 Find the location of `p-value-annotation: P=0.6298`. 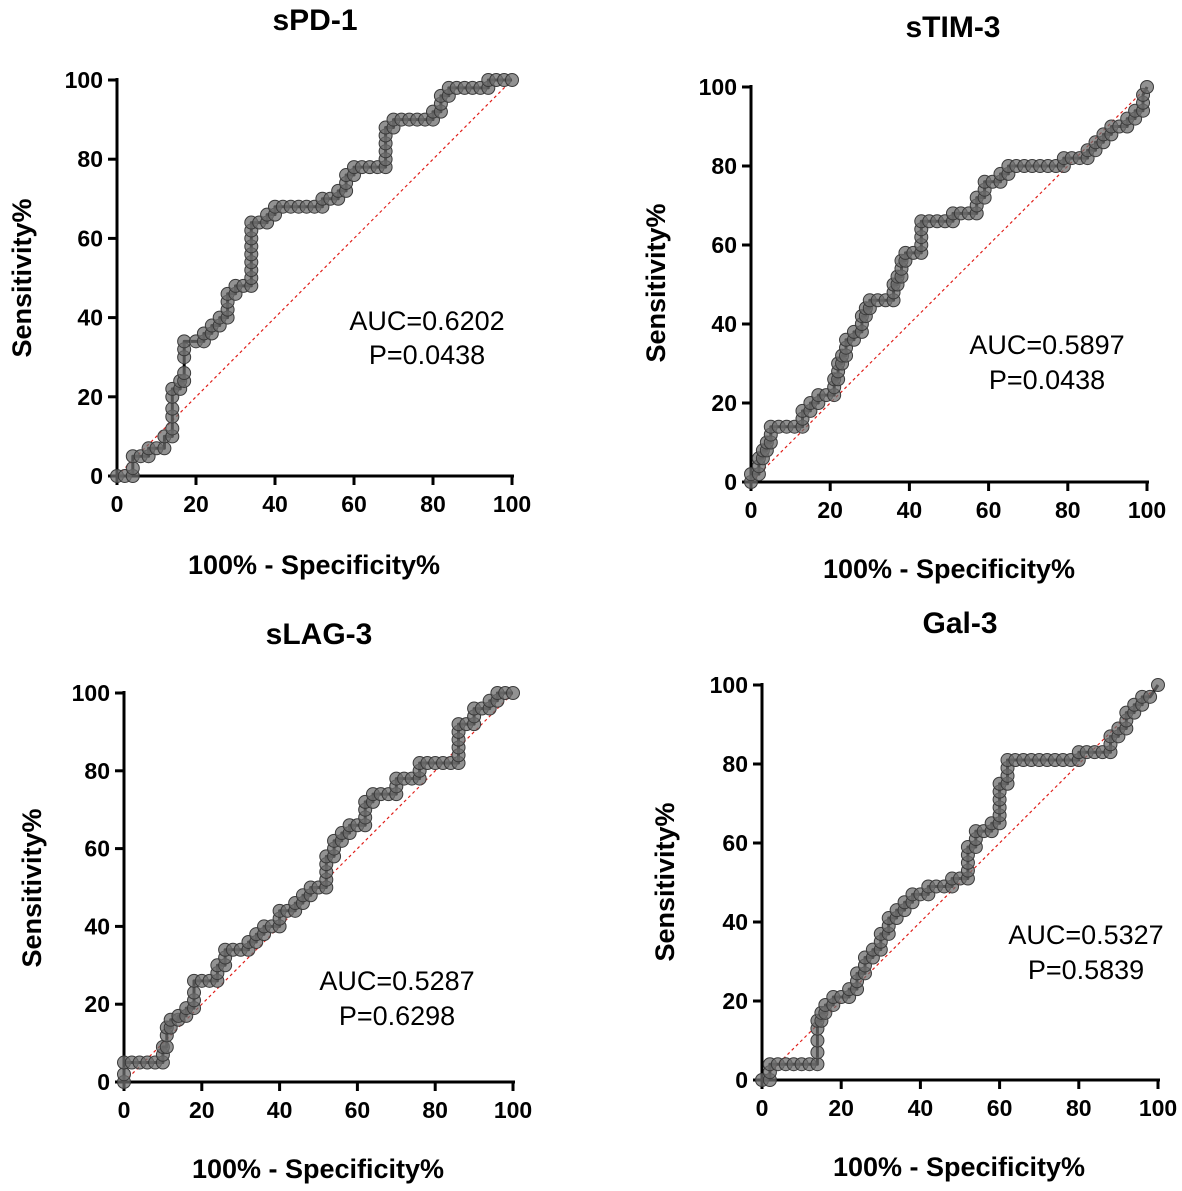

p-value-annotation: P=0.6298 is located at coordinates (397, 1016).